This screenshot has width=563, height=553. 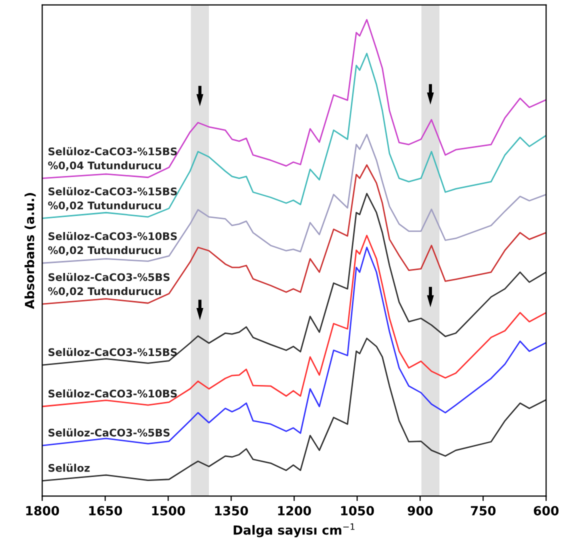 I want to click on series-label: Selüloz-CaCO3-%5BS %0,02 Tutundurucu, so click(x=109, y=284).